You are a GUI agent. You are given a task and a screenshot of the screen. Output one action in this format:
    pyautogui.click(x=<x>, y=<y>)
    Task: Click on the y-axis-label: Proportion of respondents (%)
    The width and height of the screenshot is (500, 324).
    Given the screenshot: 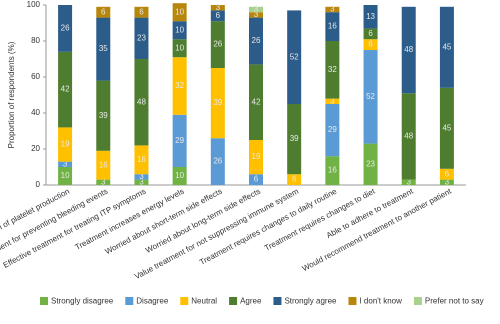 What is the action you would take?
    pyautogui.click(x=11, y=94)
    